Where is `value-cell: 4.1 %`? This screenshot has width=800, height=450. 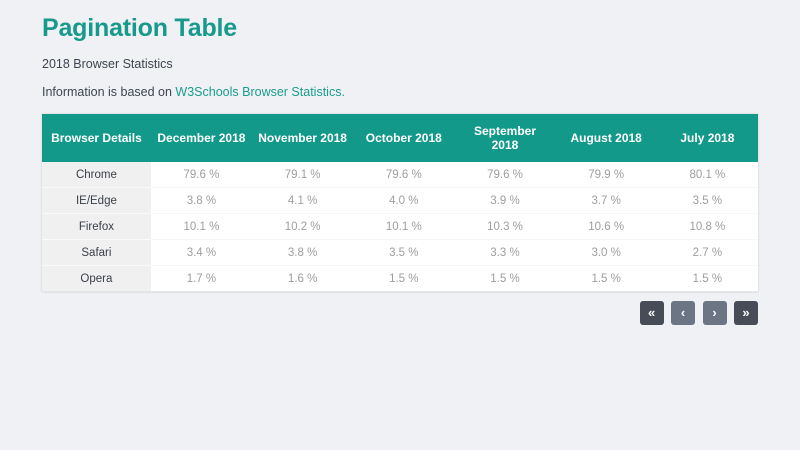
value-cell: 4.1 % is located at coordinates (303, 200).